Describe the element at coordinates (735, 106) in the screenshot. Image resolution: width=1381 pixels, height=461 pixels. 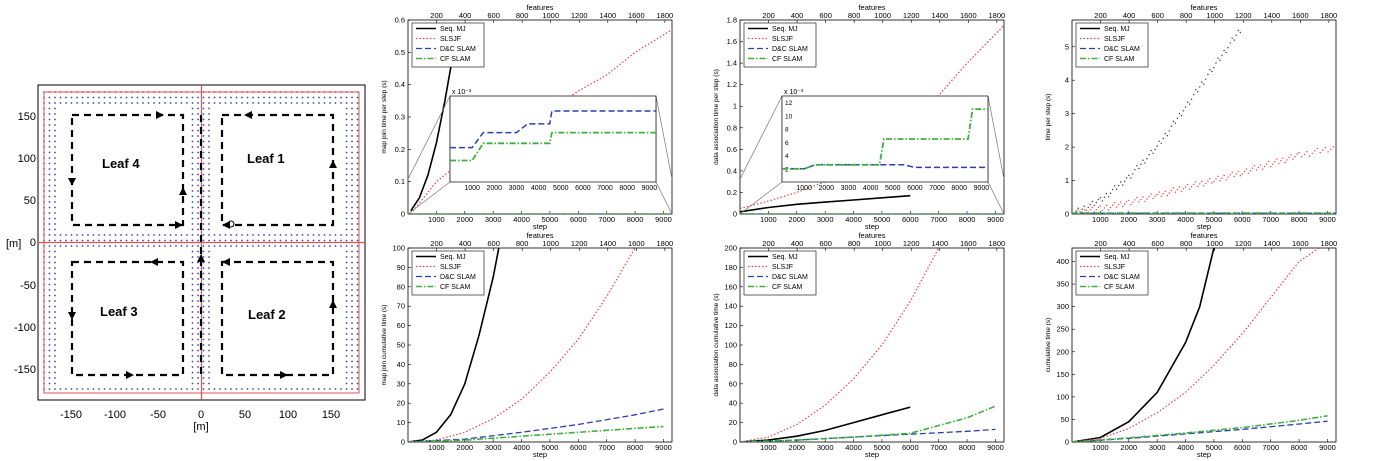
I see `y-tick-label: 1` at that location.